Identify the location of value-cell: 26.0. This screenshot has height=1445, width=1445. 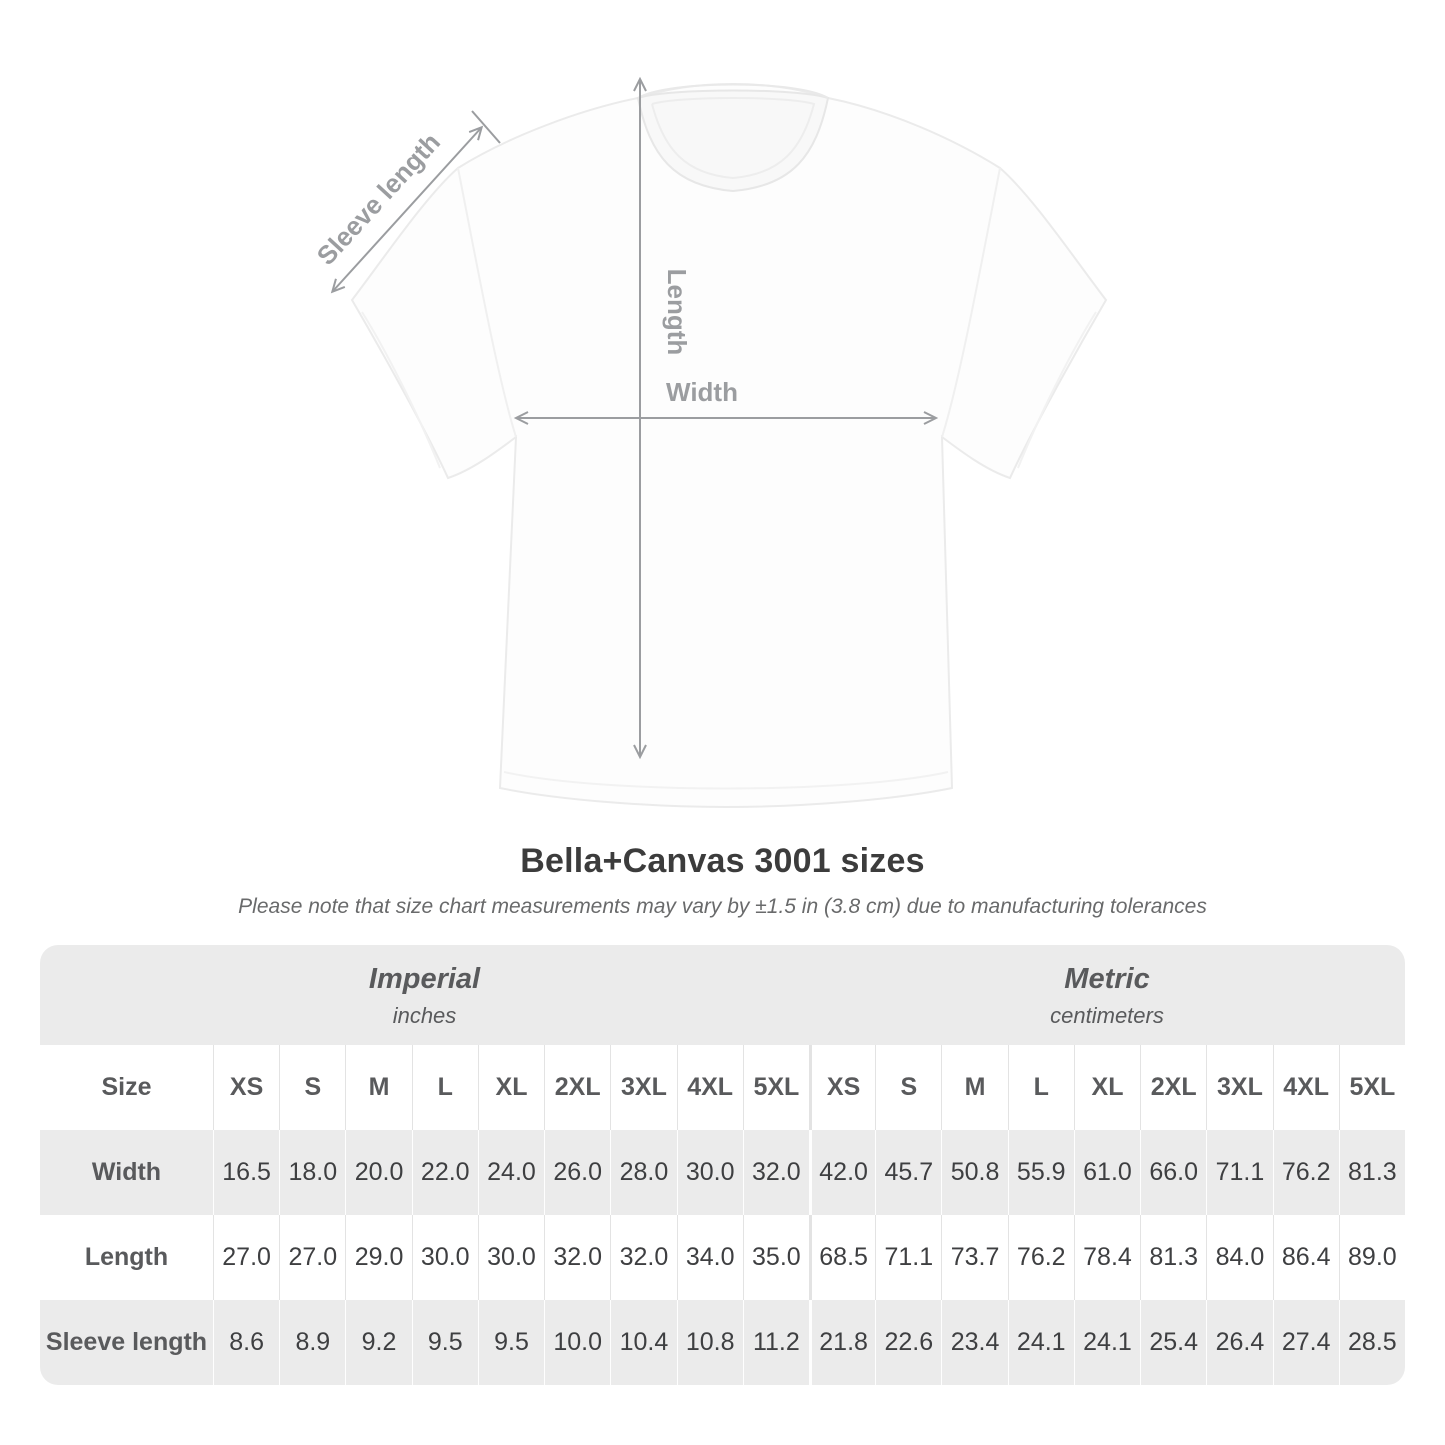
(577, 1172).